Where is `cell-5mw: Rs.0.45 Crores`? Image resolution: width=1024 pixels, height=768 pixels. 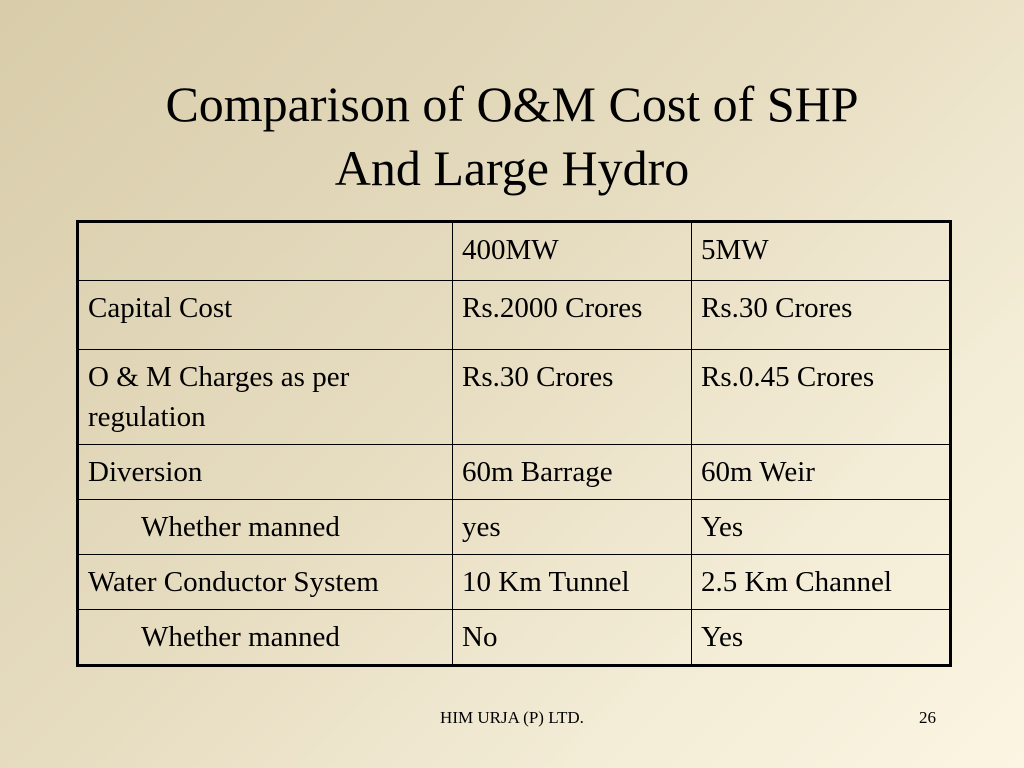 cell-5mw: Rs.0.45 Crores is located at coordinates (821, 397).